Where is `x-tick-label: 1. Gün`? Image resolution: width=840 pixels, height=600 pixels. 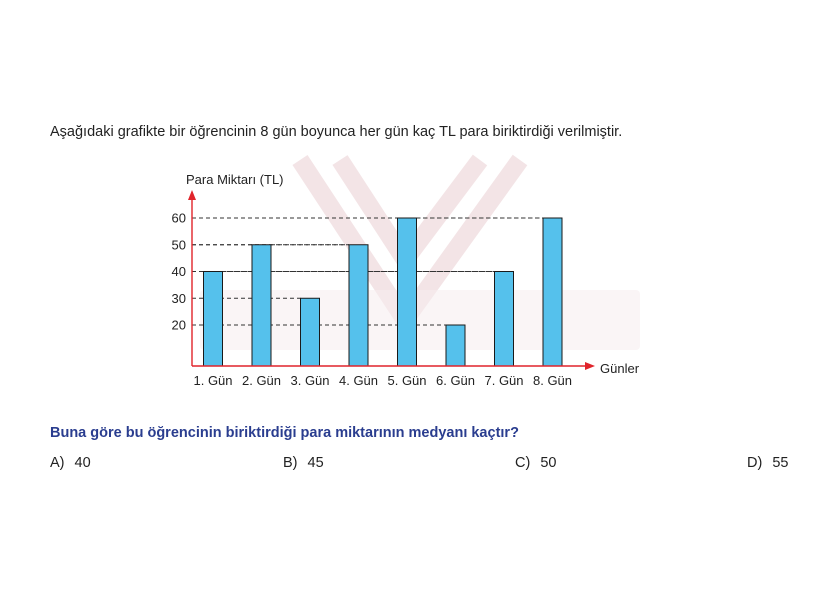
x-tick-label: 1. Gün is located at coordinates (212, 380).